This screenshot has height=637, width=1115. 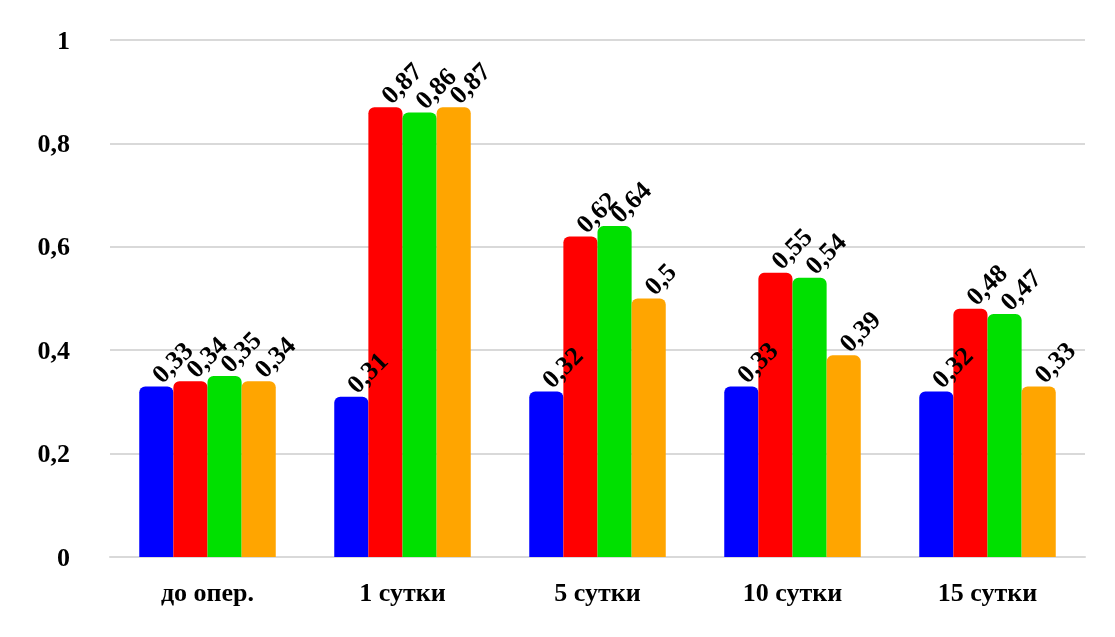 What do you see at coordinates (987, 592) in the screenshot?
I see `x-tick-label: 15 сутки` at bounding box center [987, 592].